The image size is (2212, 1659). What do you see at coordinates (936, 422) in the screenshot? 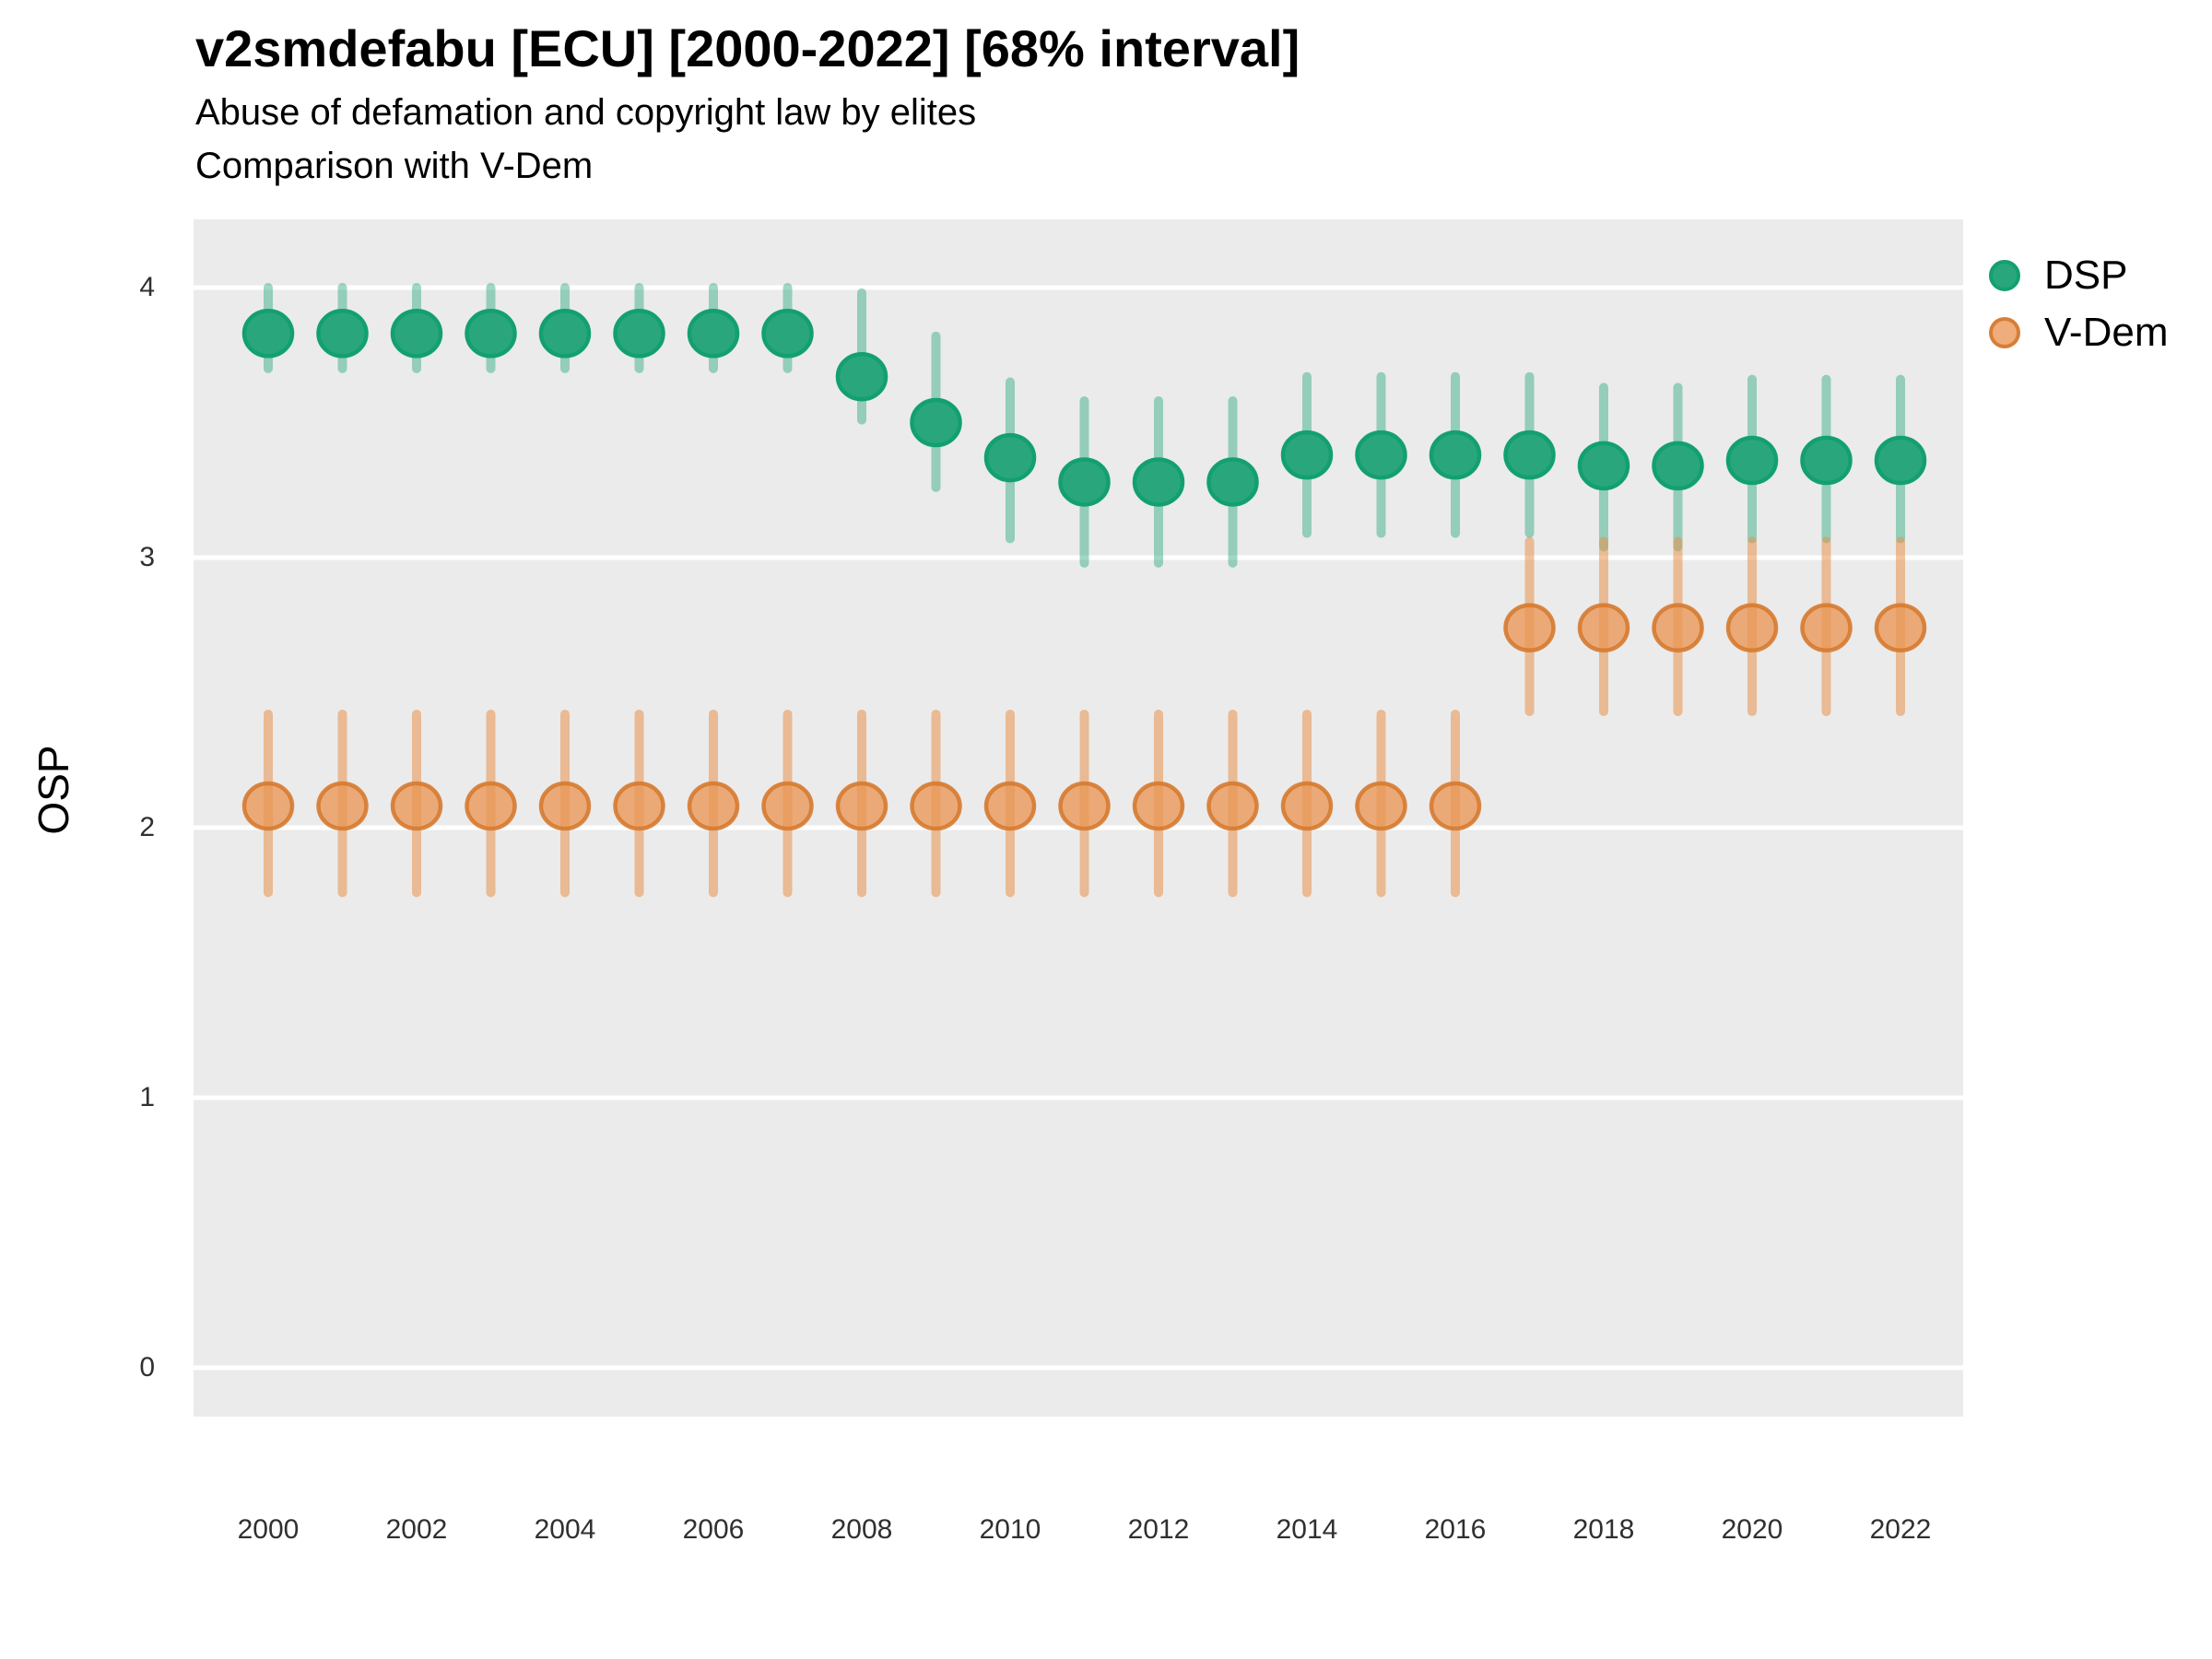
I see `dsp-point-2009` at bounding box center [936, 422].